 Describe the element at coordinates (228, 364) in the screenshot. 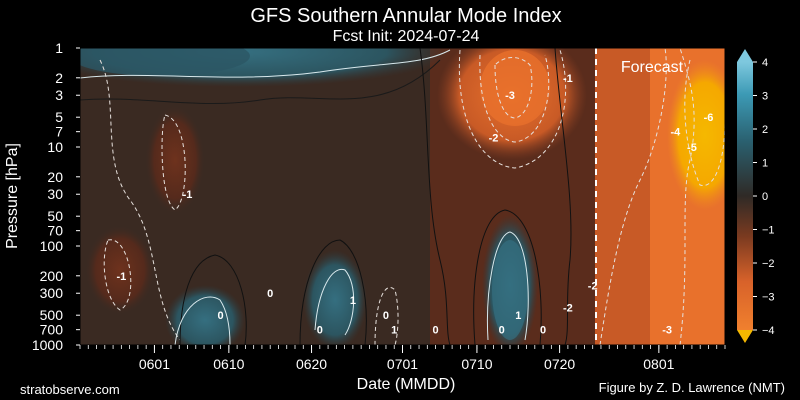

I see `x-tick-label: 0610` at that location.